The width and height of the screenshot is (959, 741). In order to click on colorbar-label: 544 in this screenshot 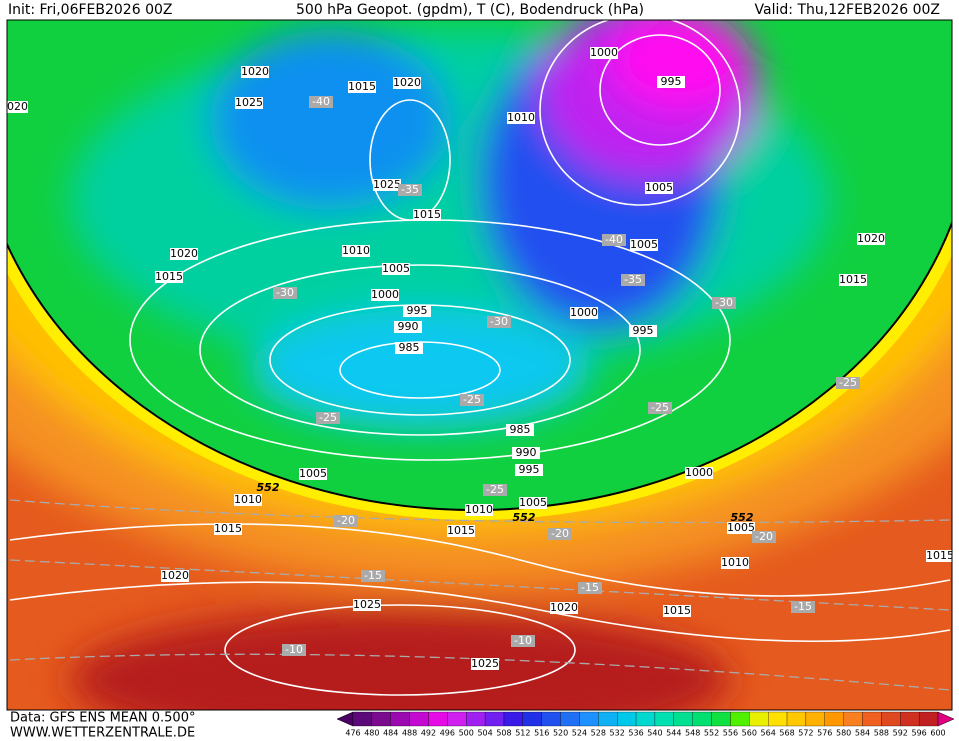, I will do `click(673, 733)`.